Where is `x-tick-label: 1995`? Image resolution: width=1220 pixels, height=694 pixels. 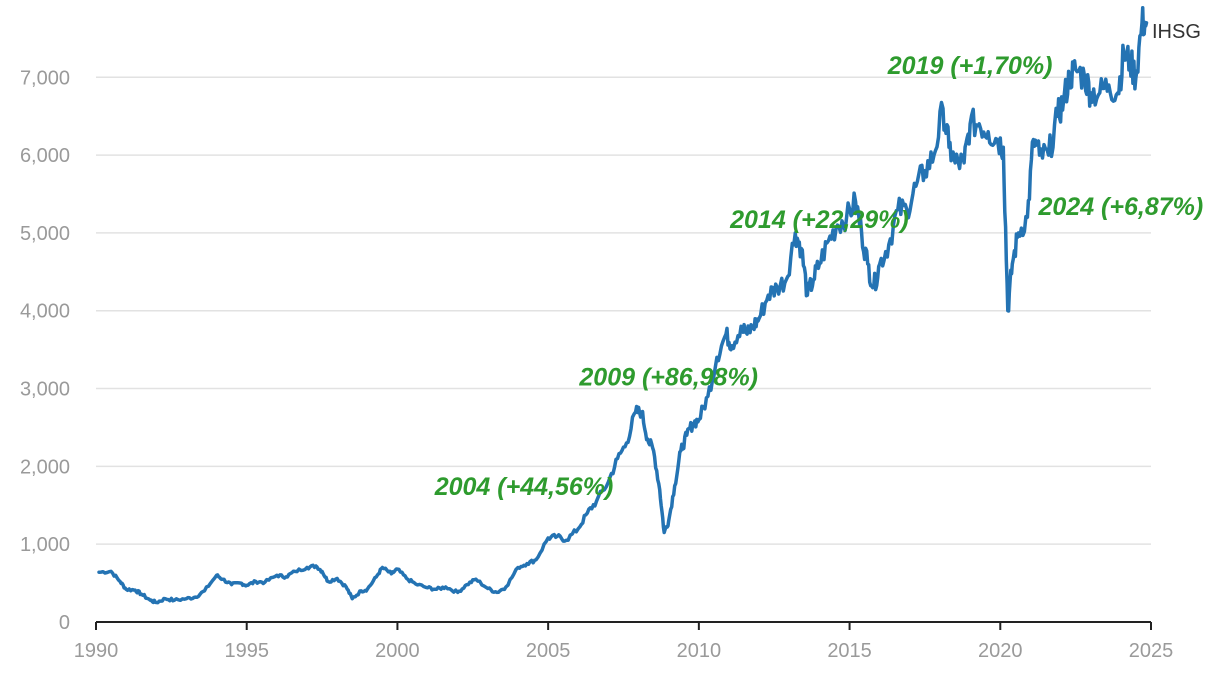 x-tick-label: 1995 is located at coordinates (246, 651).